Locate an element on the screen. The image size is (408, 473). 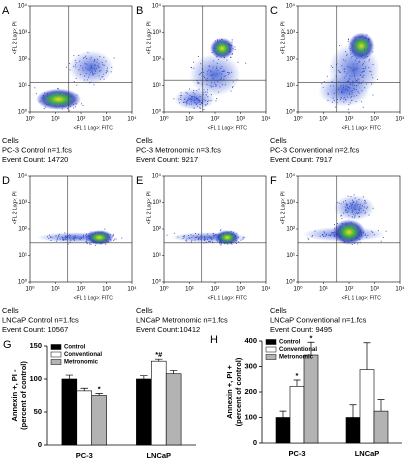
legend-swatch is located at coordinates (56, 347).